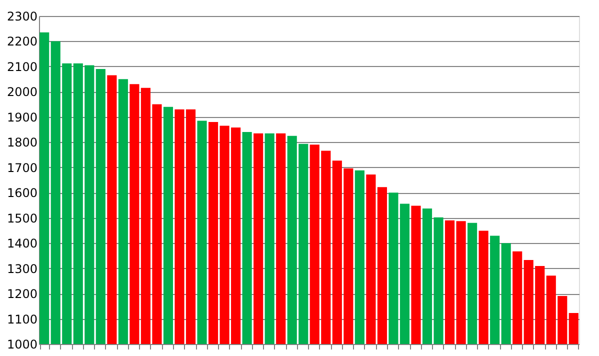  I want to click on y-tick-label: 1000, so click(22, 345).